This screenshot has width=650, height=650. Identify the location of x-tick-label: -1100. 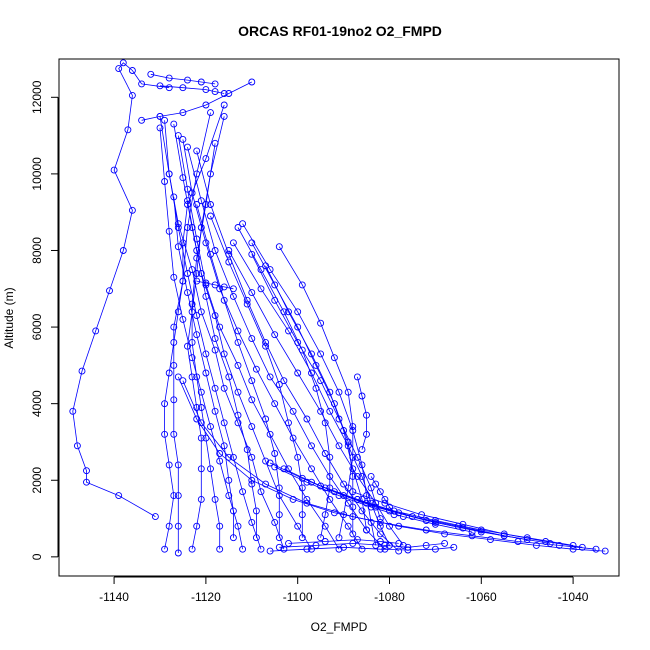
(298, 597).